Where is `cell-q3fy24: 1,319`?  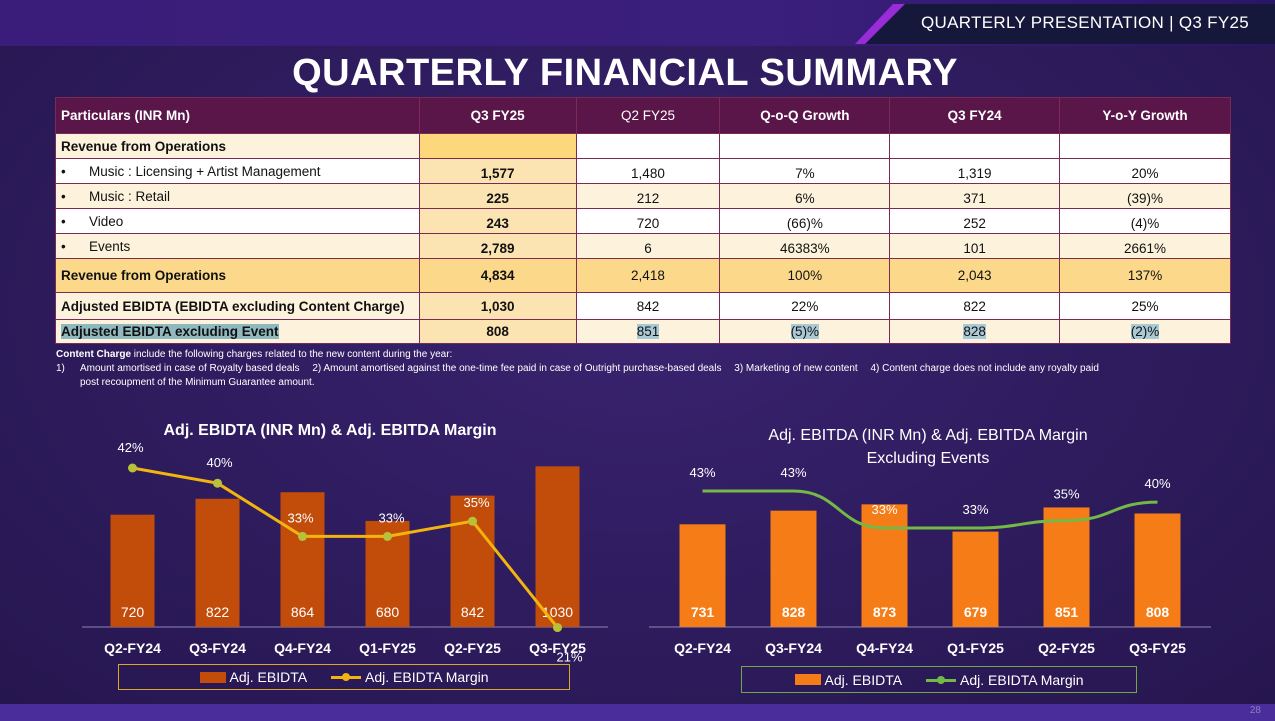
cell-q3fy24: 1,319 is located at coordinates (975, 171).